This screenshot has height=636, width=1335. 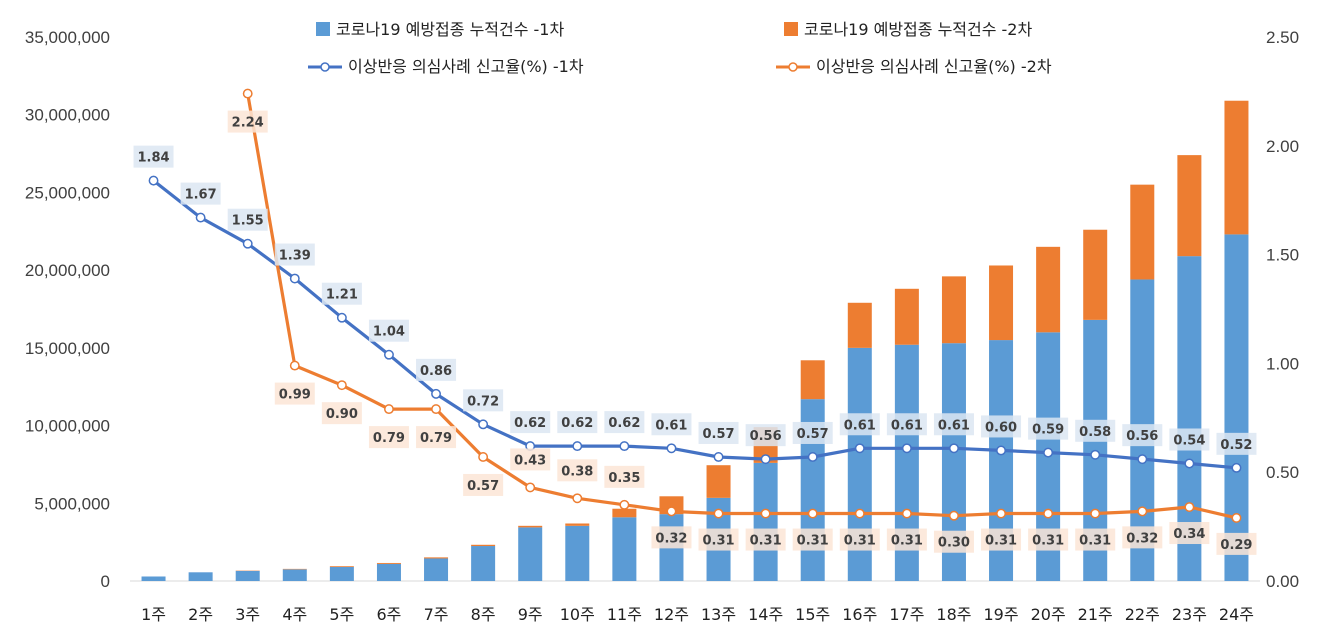 I want to click on x-axis-tick-label: 22주, so click(x=1142, y=614).